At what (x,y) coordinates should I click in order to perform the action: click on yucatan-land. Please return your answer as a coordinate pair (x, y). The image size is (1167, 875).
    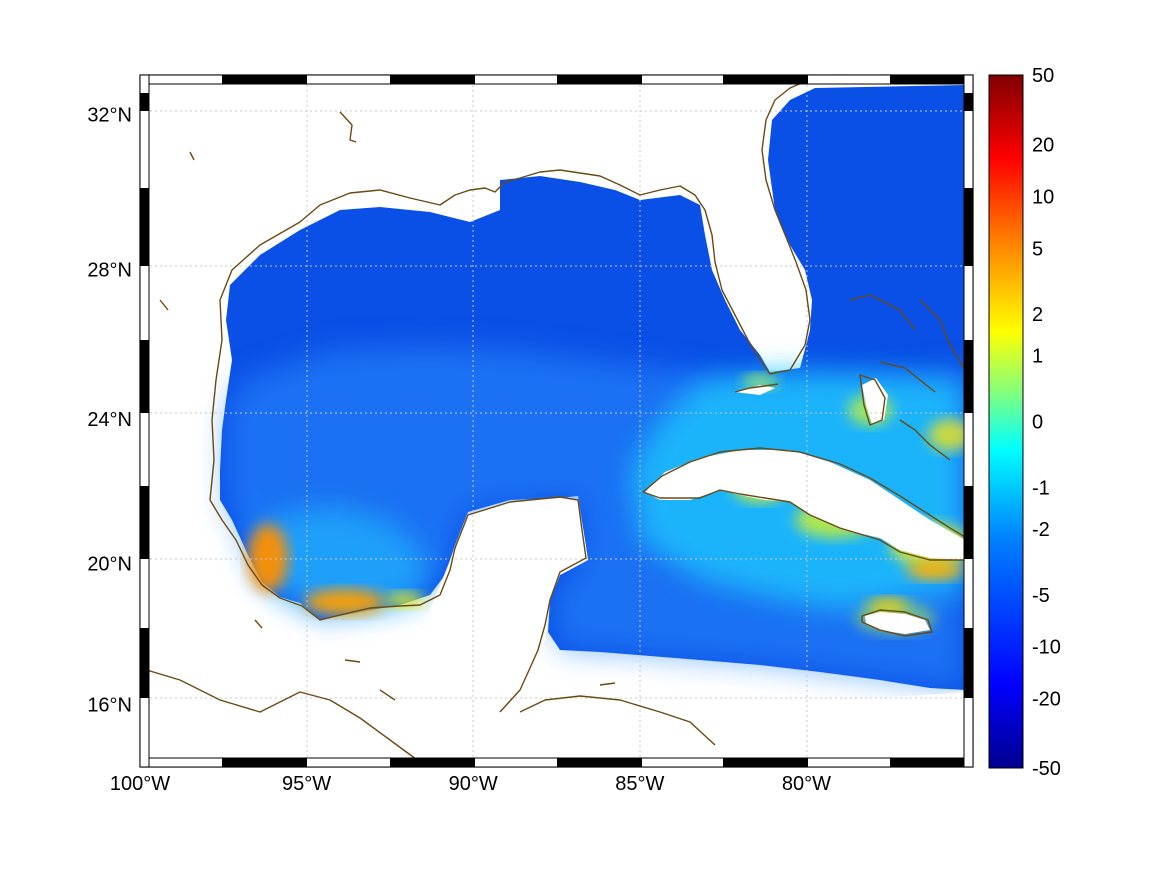
    Looking at the image, I should click on (509, 580).